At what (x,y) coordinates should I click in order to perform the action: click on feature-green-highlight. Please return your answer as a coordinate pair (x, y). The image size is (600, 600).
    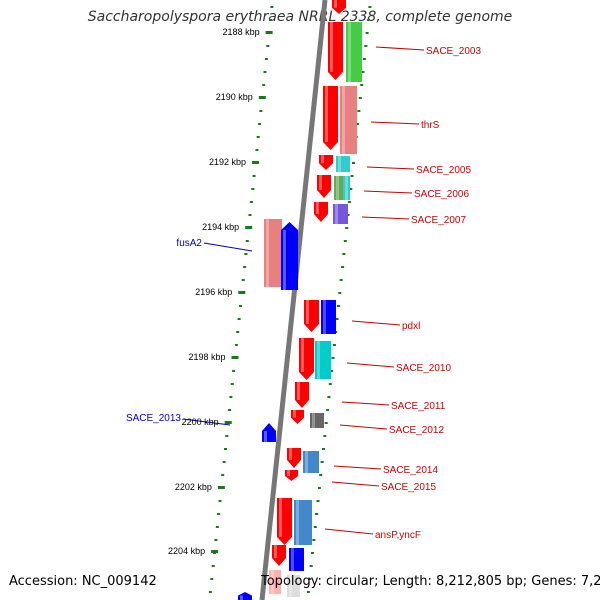
    Looking at the image, I should click on (349, 52).